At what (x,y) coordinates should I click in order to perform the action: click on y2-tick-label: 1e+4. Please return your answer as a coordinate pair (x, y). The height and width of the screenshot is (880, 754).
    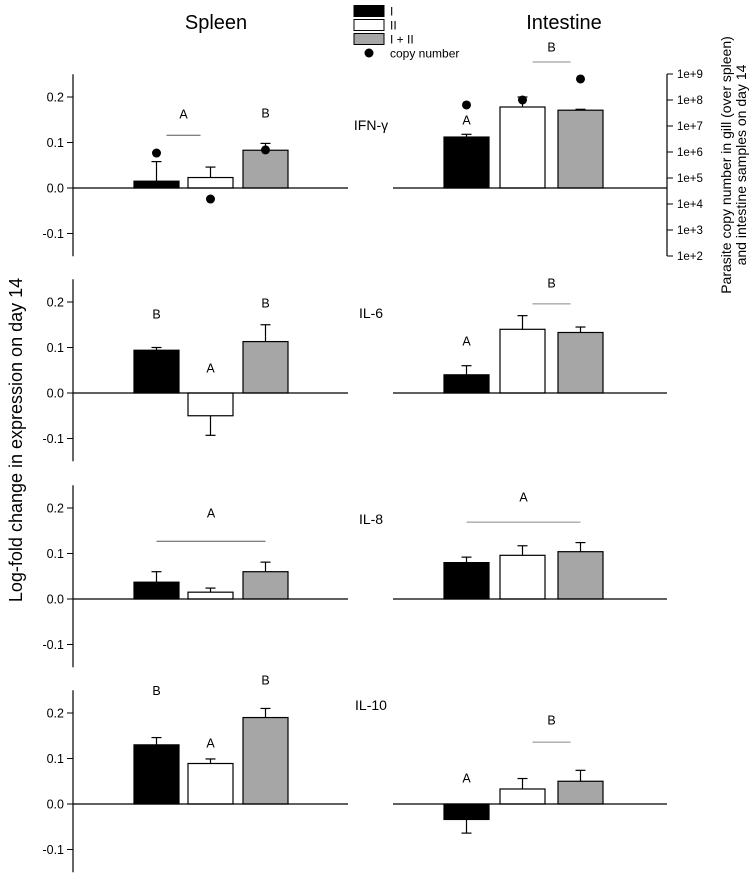
    Looking at the image, I should click on (690, 205).